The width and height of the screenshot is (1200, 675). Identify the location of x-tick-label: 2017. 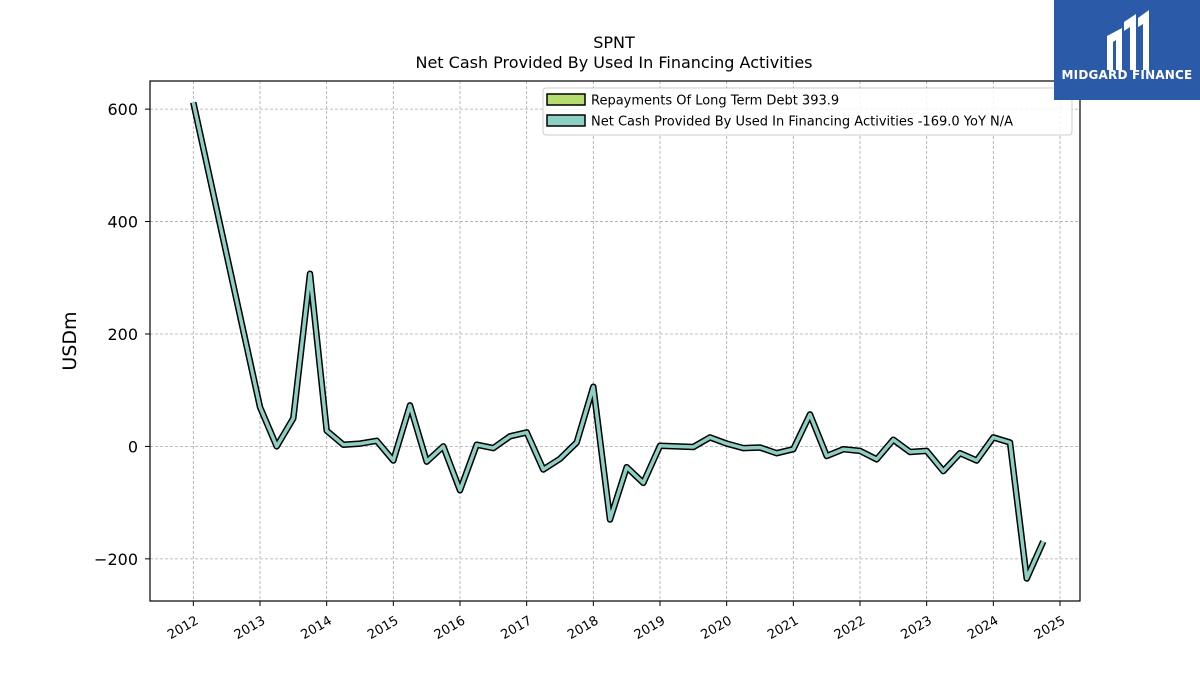
(517, 628).